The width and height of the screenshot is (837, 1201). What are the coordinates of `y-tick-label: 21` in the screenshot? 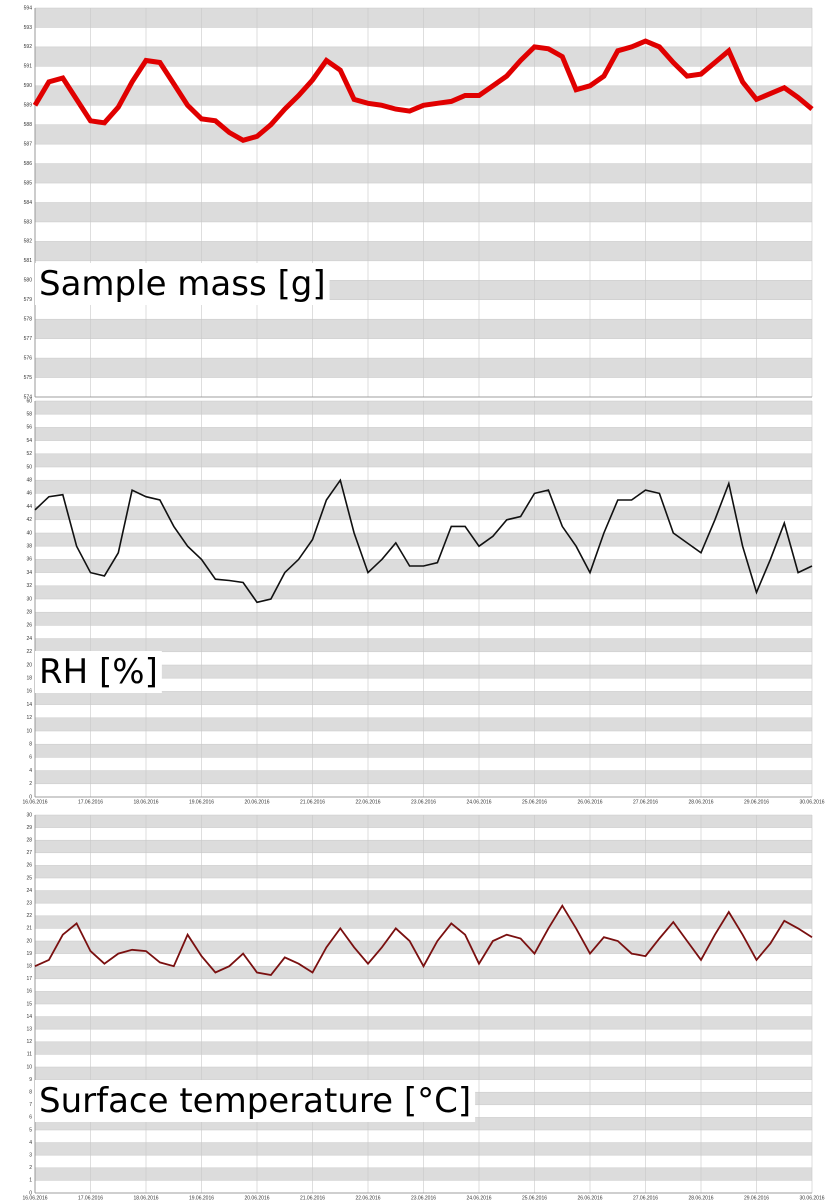 It's located at (29, 929).